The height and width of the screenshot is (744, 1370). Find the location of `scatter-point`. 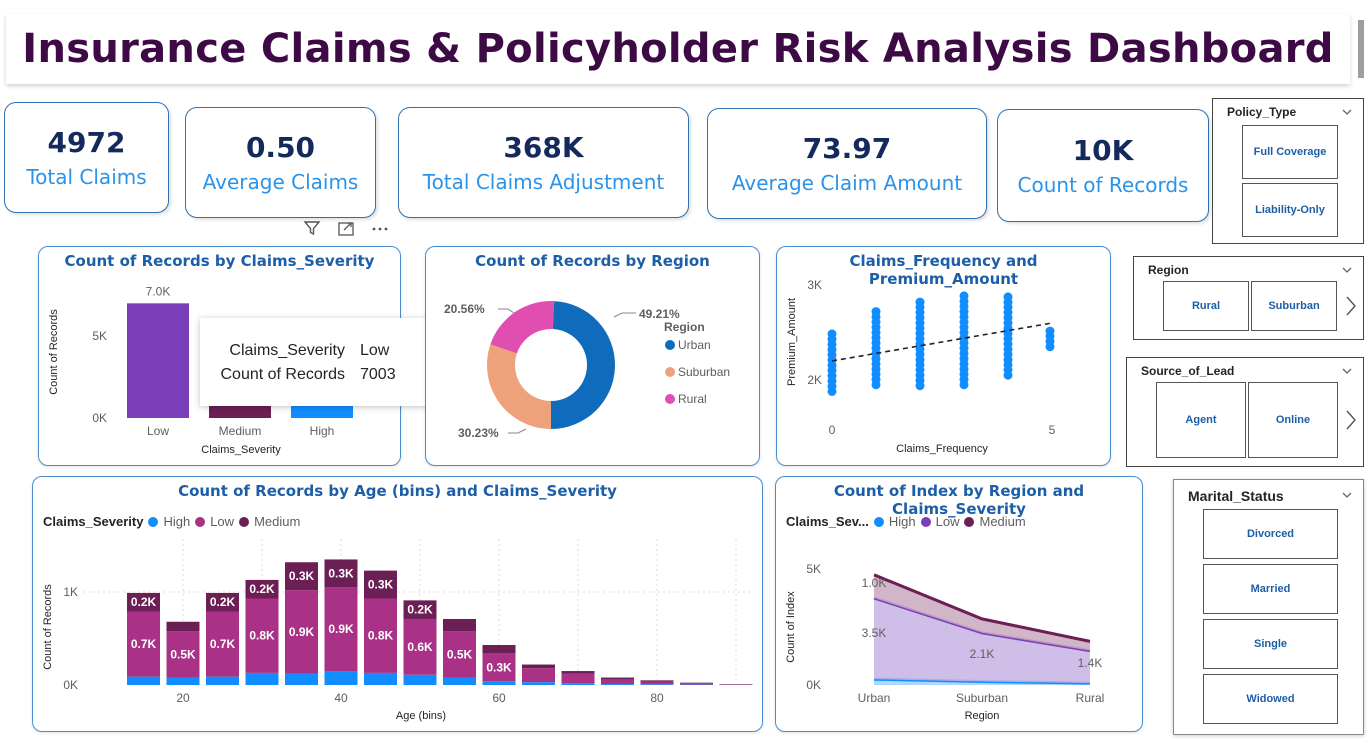

scatter-point is located at coordinates (876, 312).